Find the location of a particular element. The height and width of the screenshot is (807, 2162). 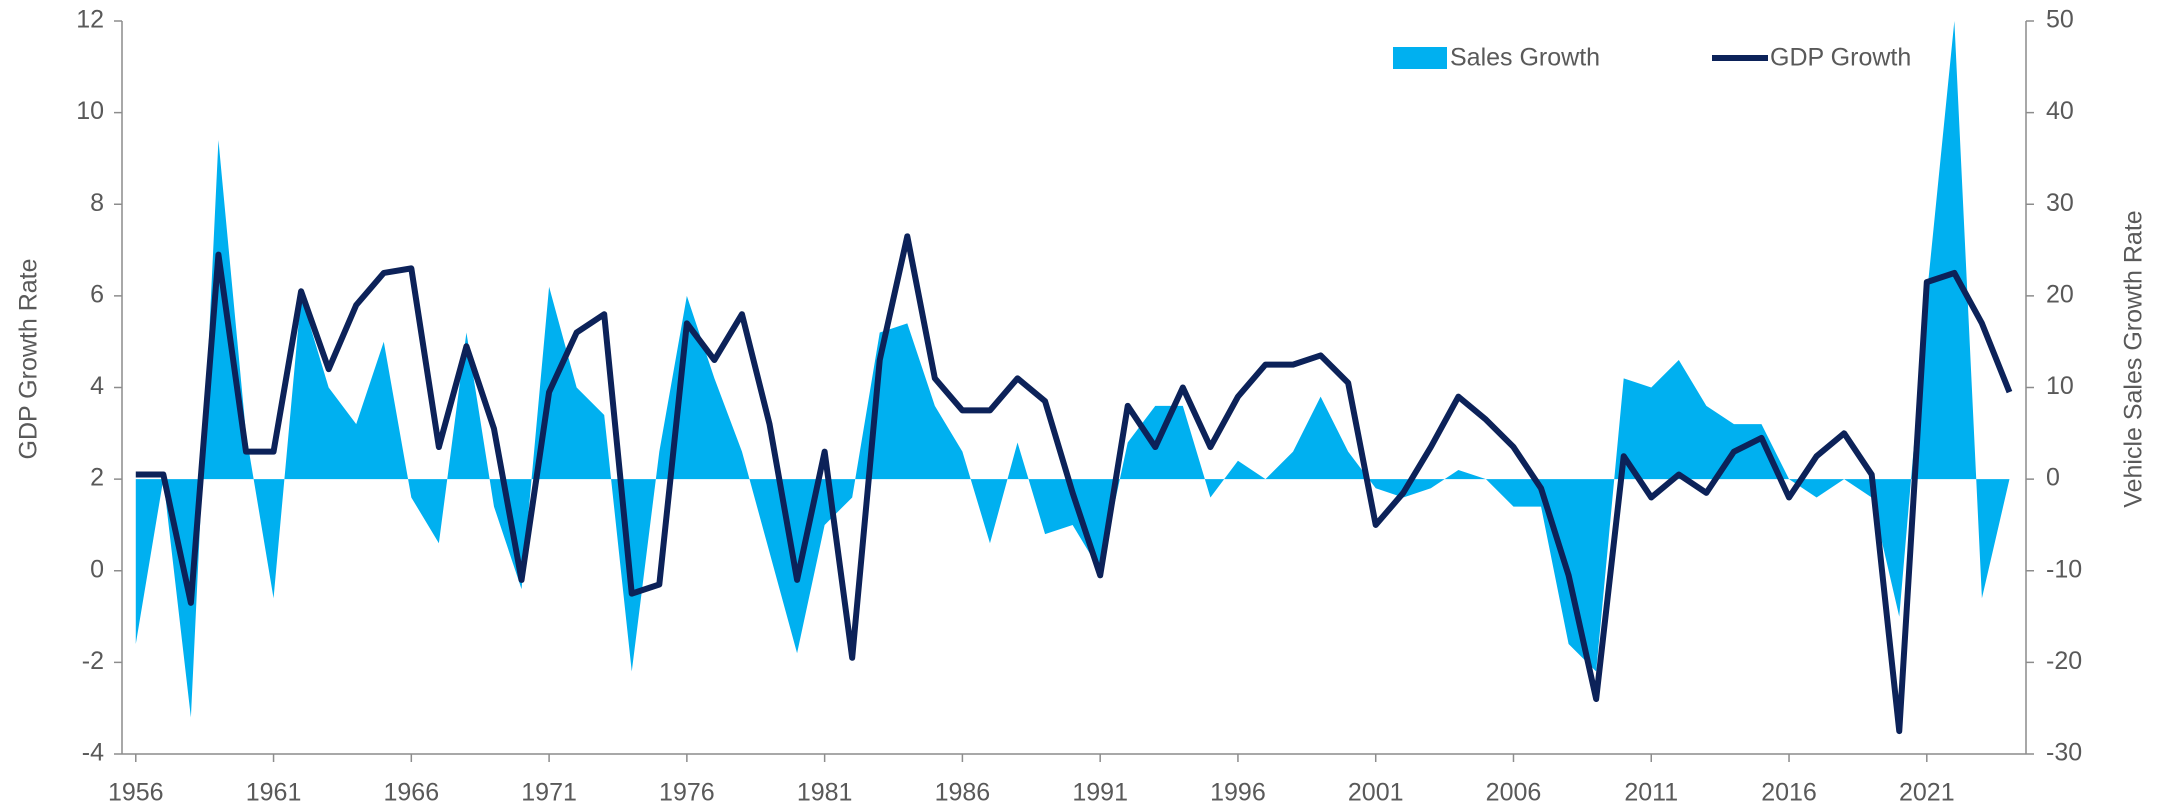

y2-tick-label: -30 is located at coordinates (2064, 753).